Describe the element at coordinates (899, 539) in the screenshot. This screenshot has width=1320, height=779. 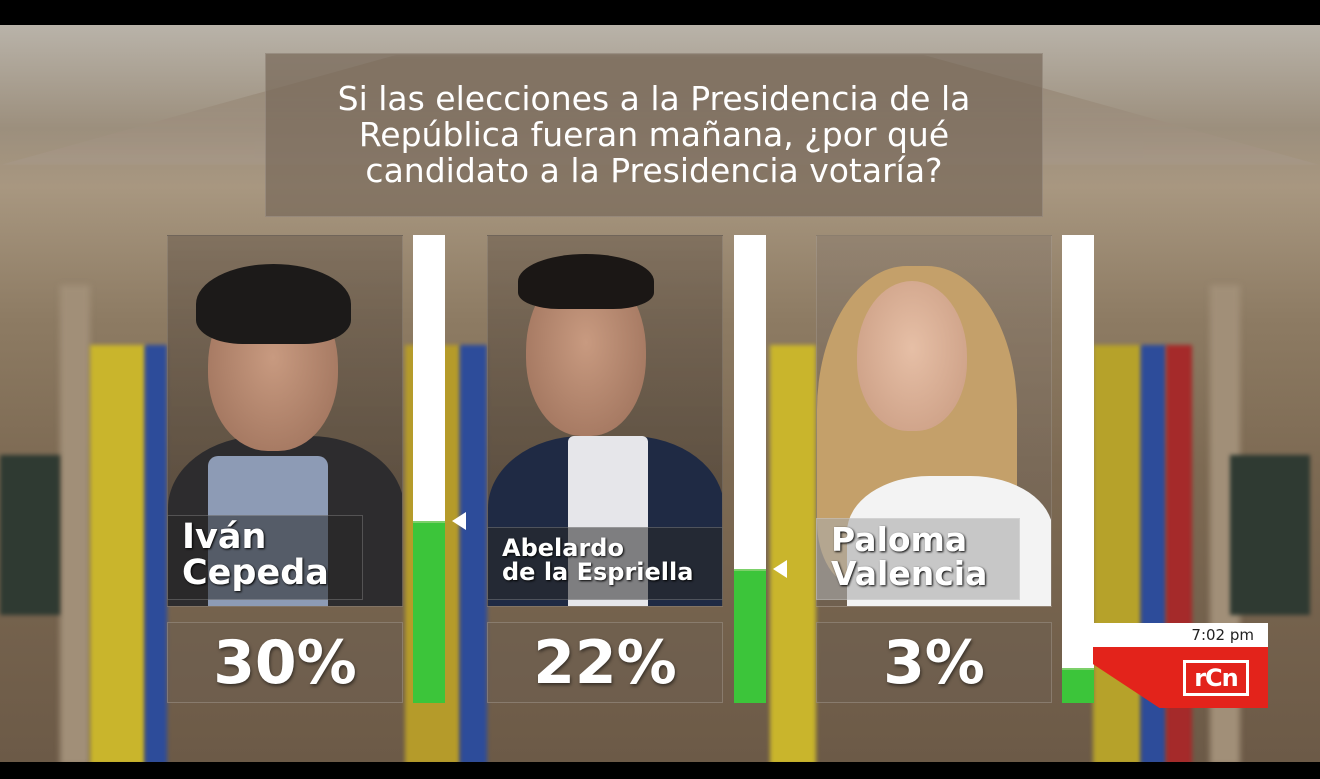
I see `name-line: Paloma` at that location.